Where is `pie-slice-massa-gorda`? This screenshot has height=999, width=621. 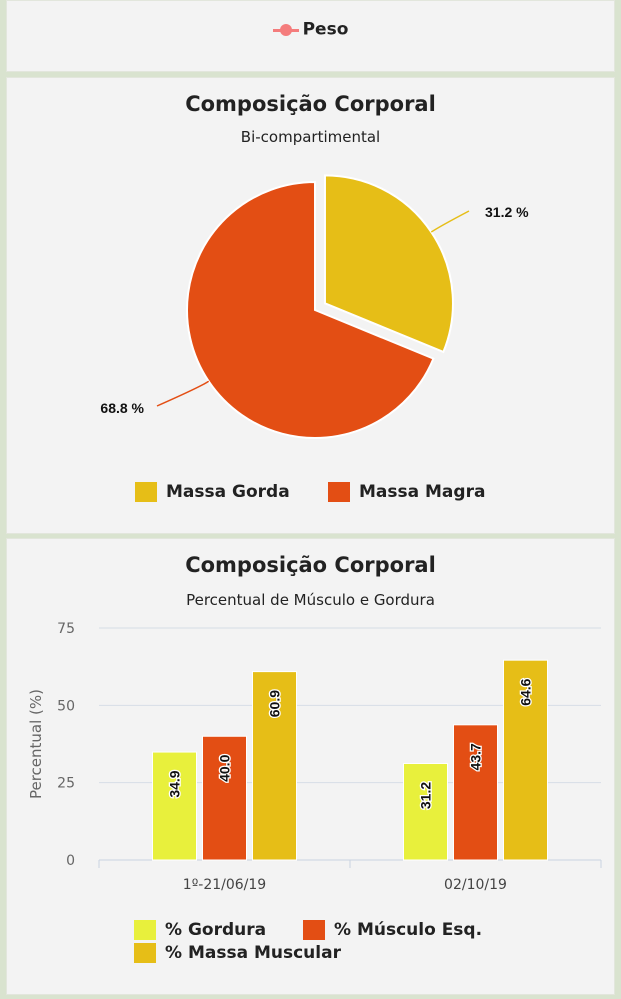
pie-slice-massa-gorda is located at coordinates (388, 264).